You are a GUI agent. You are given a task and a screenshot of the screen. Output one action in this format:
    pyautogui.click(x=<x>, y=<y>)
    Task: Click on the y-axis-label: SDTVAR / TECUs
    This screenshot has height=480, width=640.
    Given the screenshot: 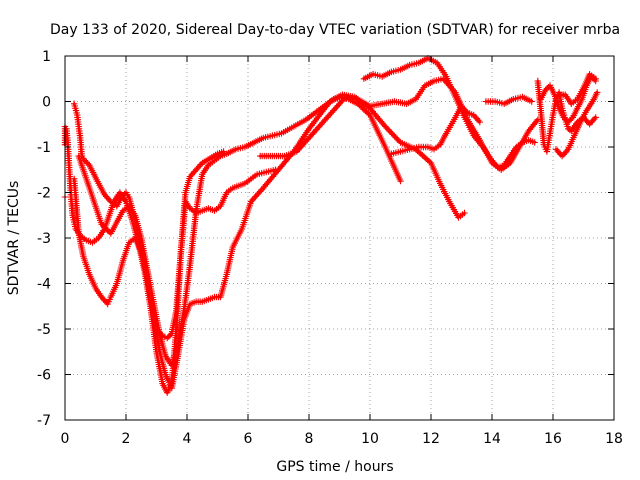 What is the action you would take?
    pyautogui.click(x=14, y=238)
    